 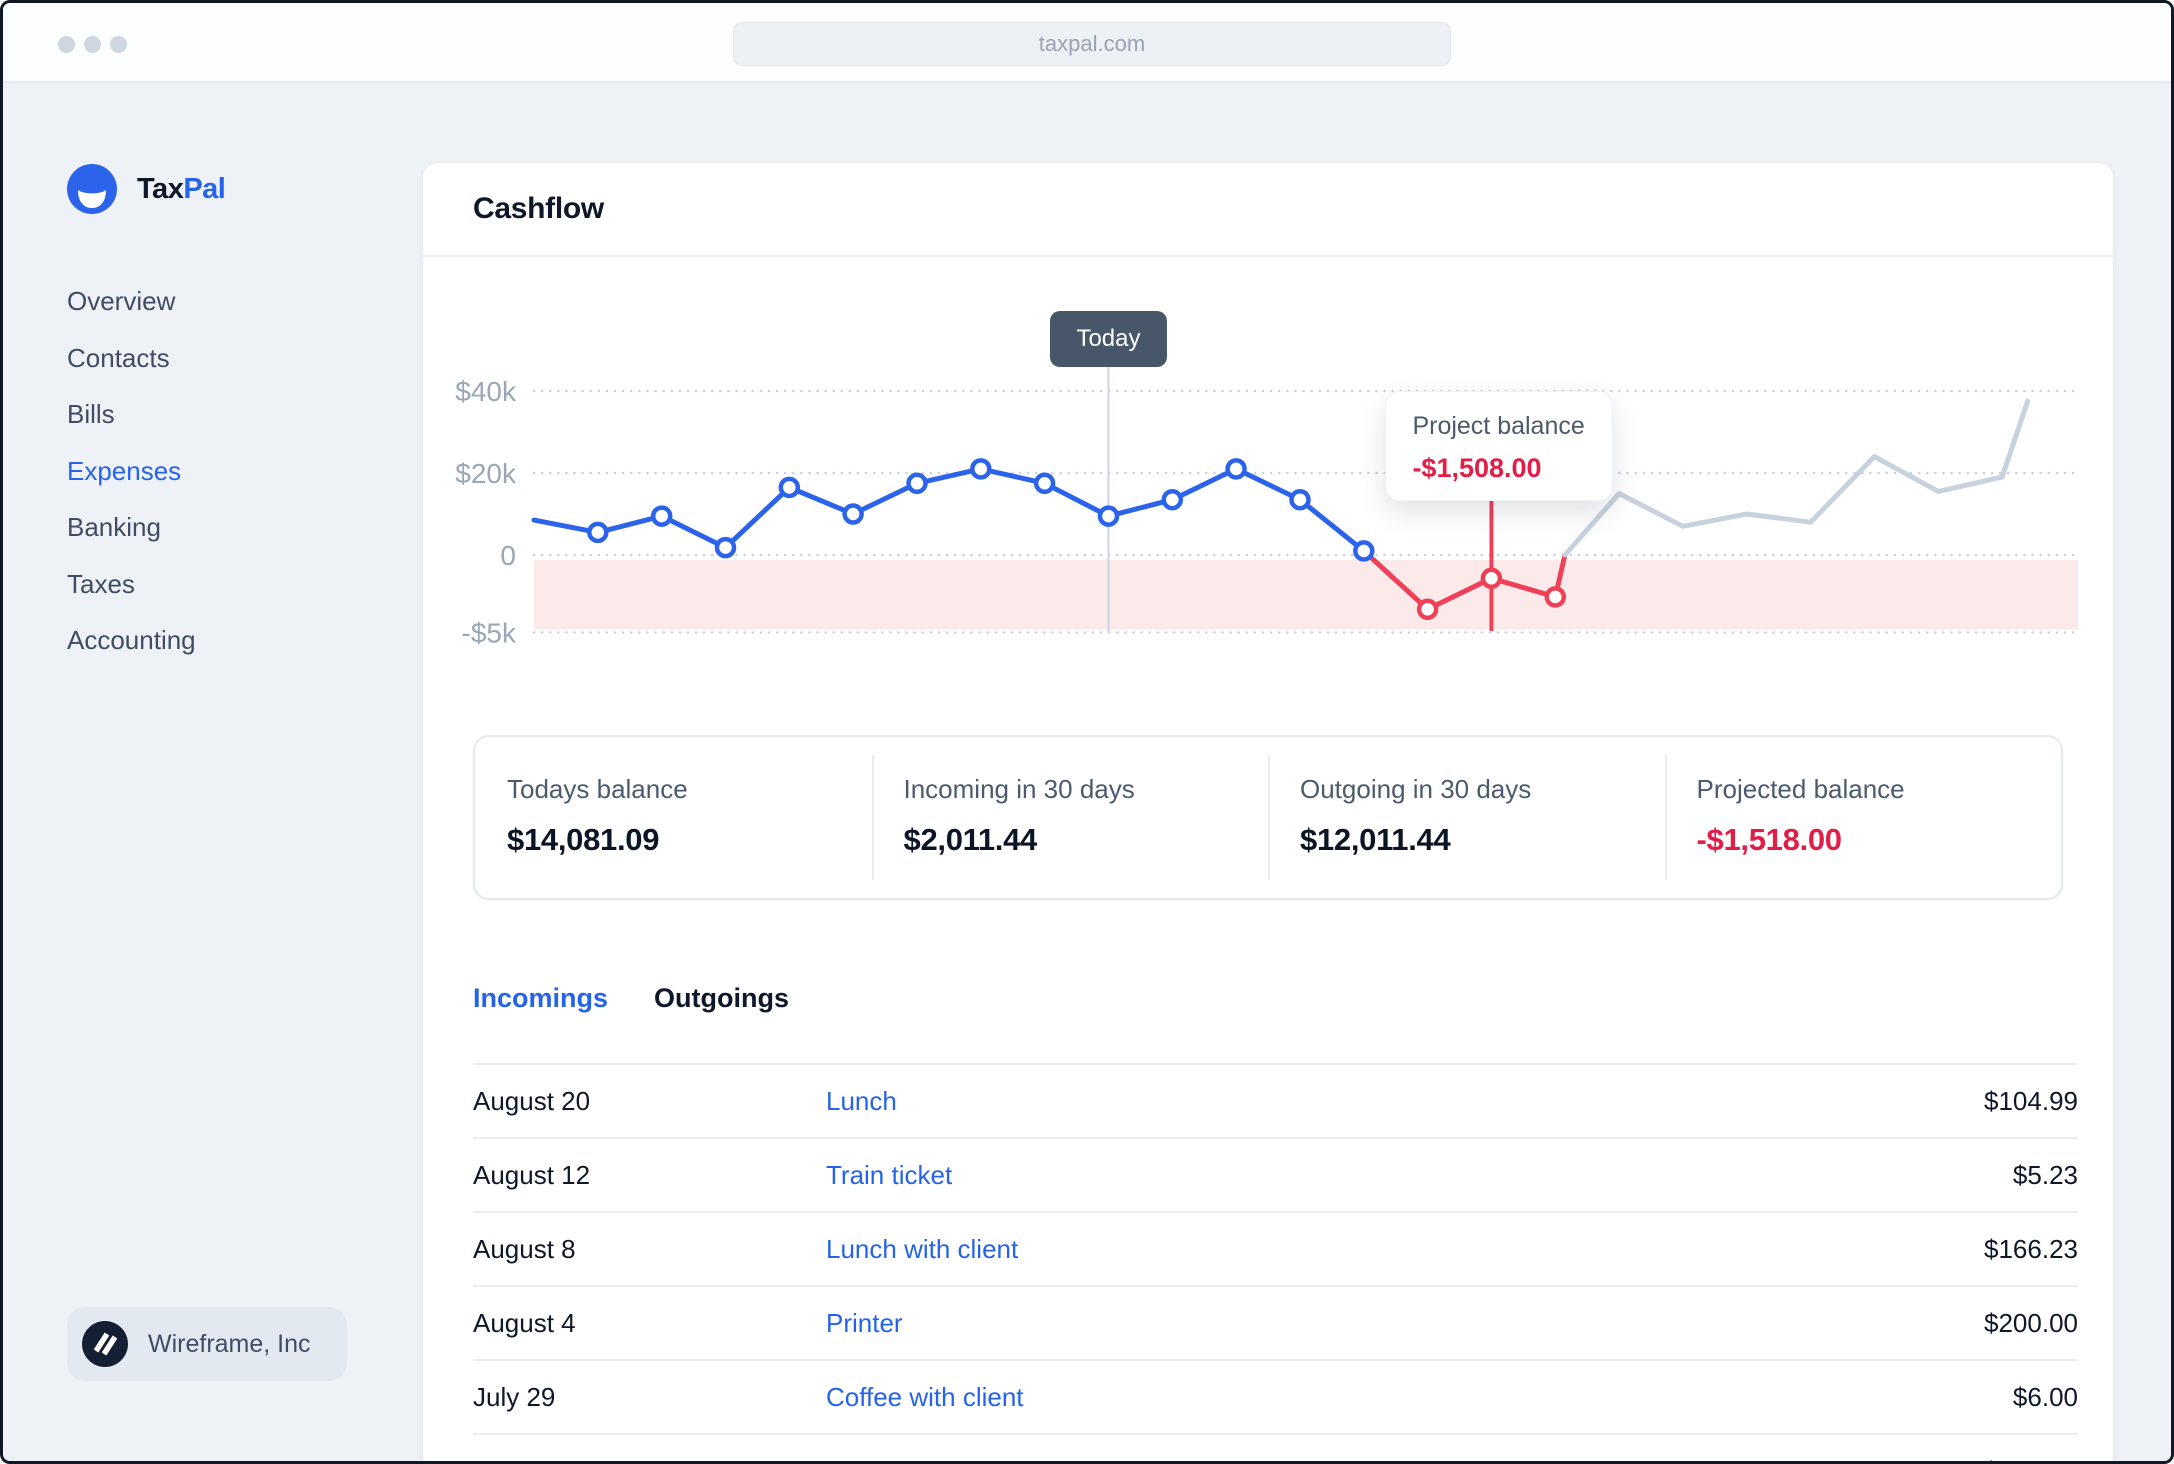 What do you see at coordinates (1275, 1447) in the screenshot?
I see `transaction-row: July 22Travel$105.63` at bounding box center [1275, 1447].